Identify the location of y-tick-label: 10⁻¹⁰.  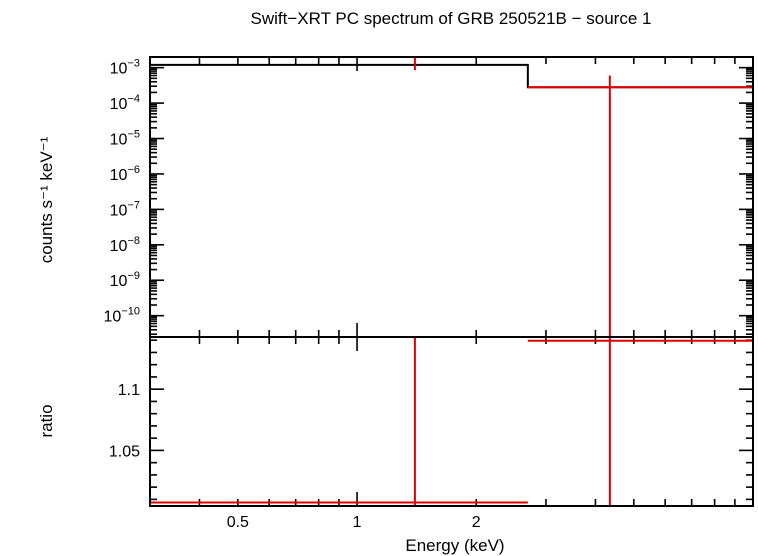
(122, 316).